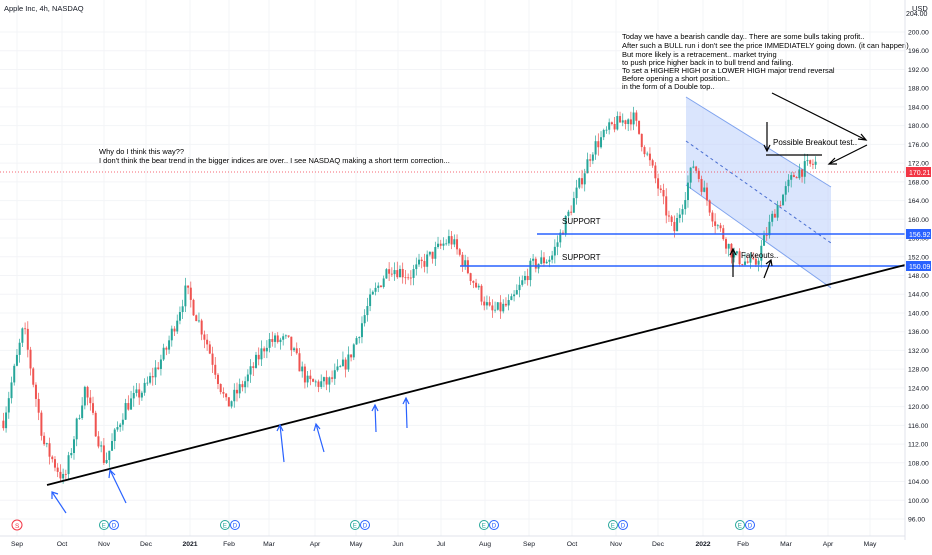  I want to click on time-tick-label: Dec, so click(146, 544).